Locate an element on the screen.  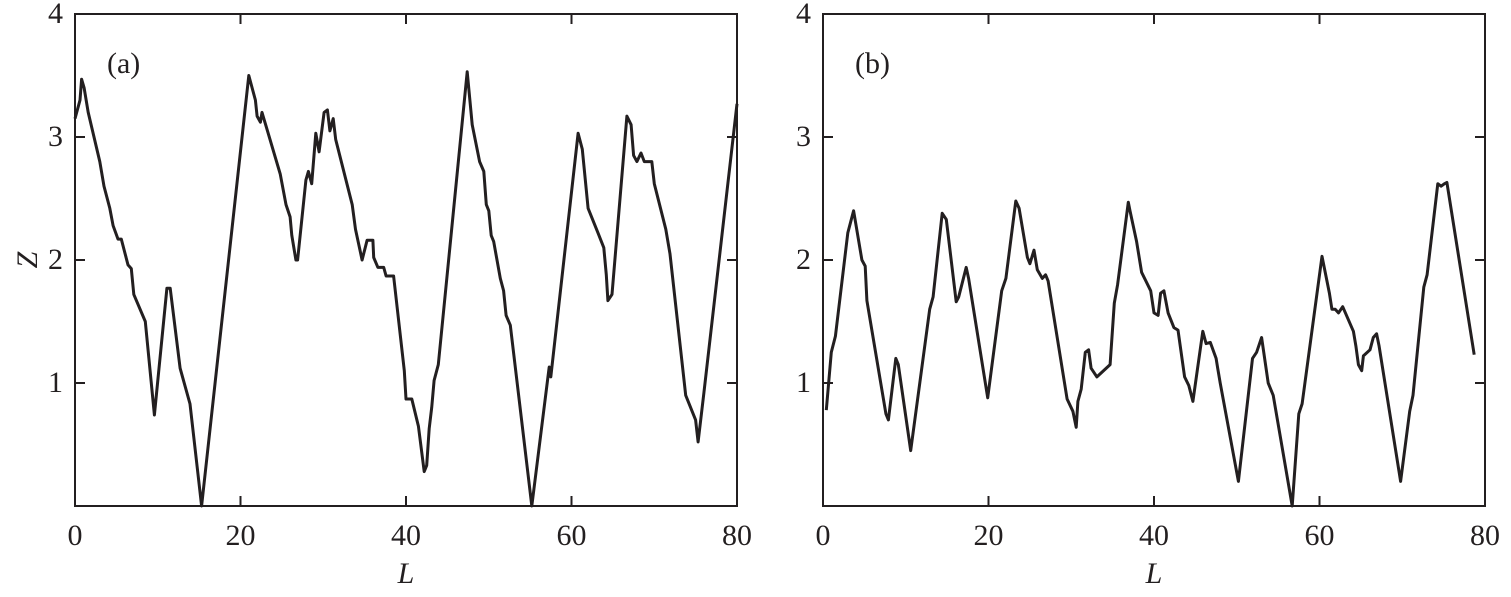
panel-label: (a) is located at coordinates (123, 63).